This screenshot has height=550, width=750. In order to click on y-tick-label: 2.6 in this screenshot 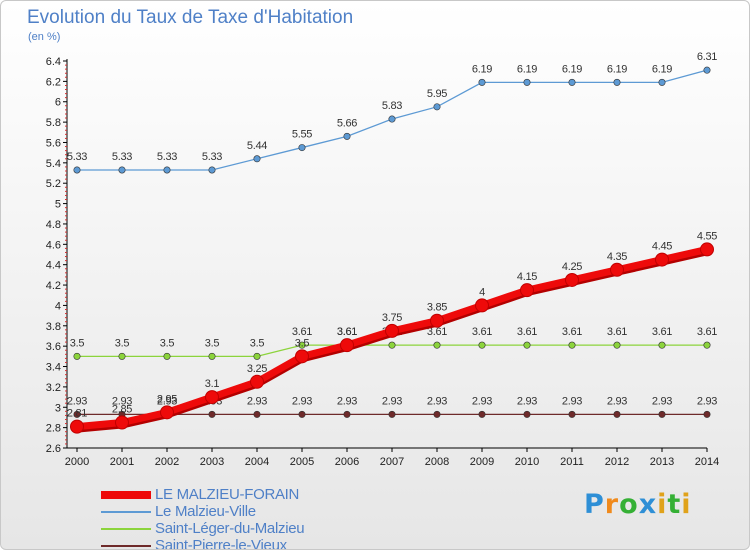, I will do `click(53, 449)`.